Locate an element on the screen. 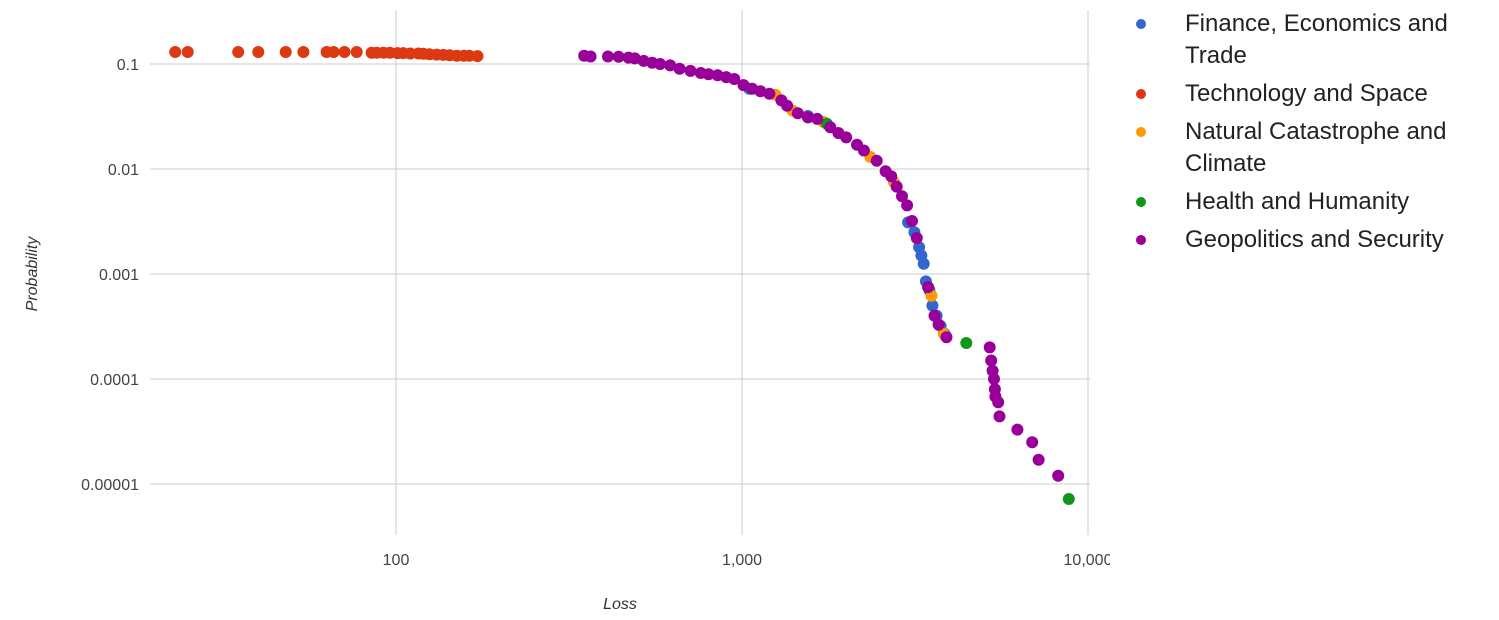  legend-item: Natural Catastrophe and Climate is located at coordinates (1312, 148).